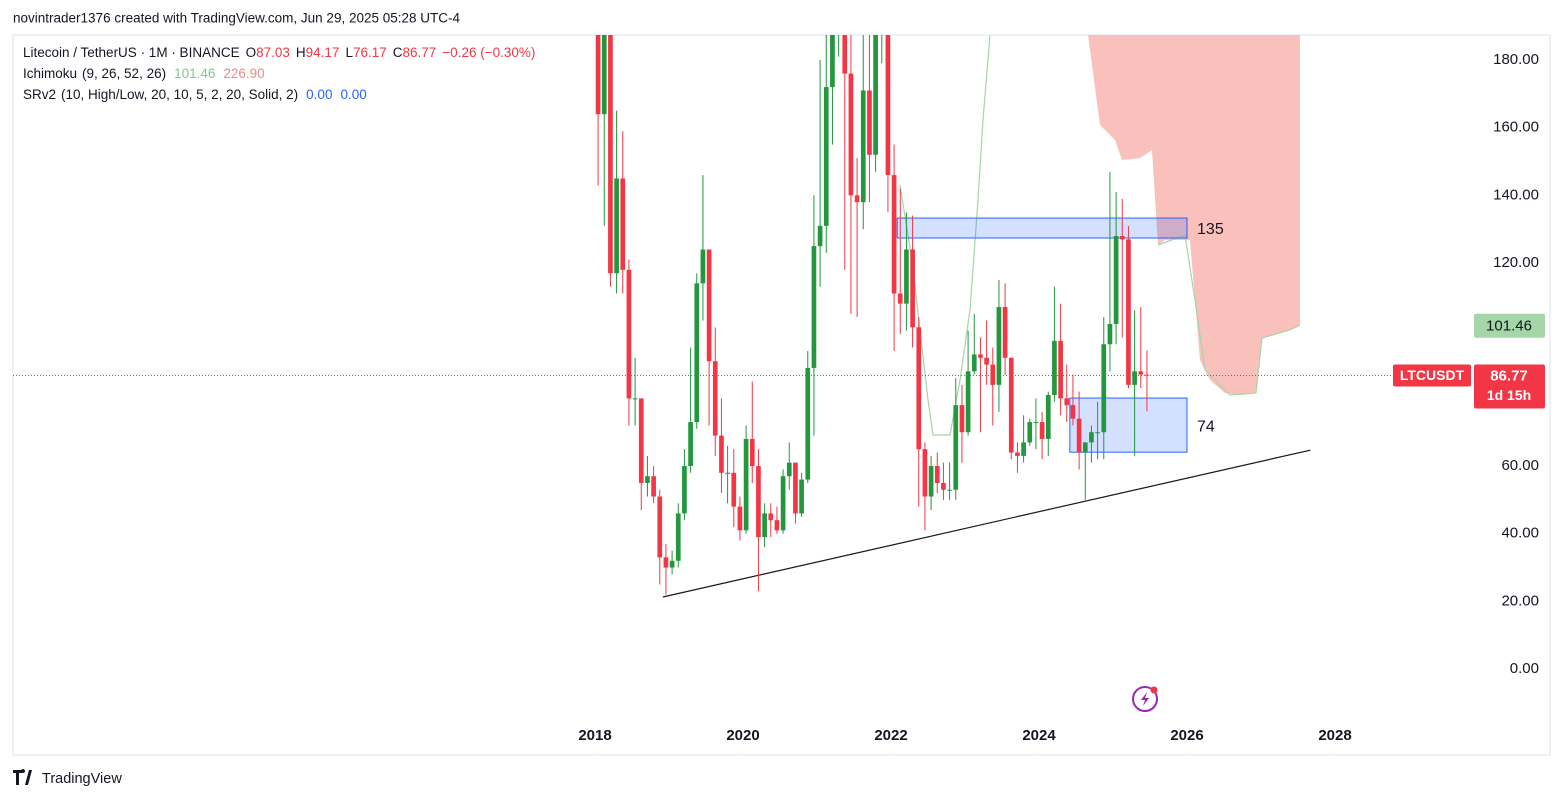 Image resolution: width=1563 pixels, height=800 pixels. Describe the element at coordinates (1334, 735) in the screenshot. I see `x-tick-label: 2028` at that location.